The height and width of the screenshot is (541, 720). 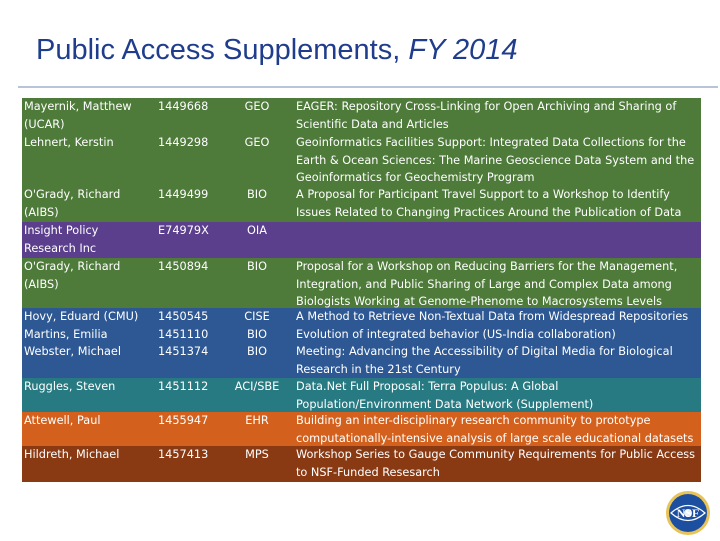 What do you see at coordinates (183, 351) in the screenshot?
I see `award-number: 1451374` at bounding box center [183, 351].